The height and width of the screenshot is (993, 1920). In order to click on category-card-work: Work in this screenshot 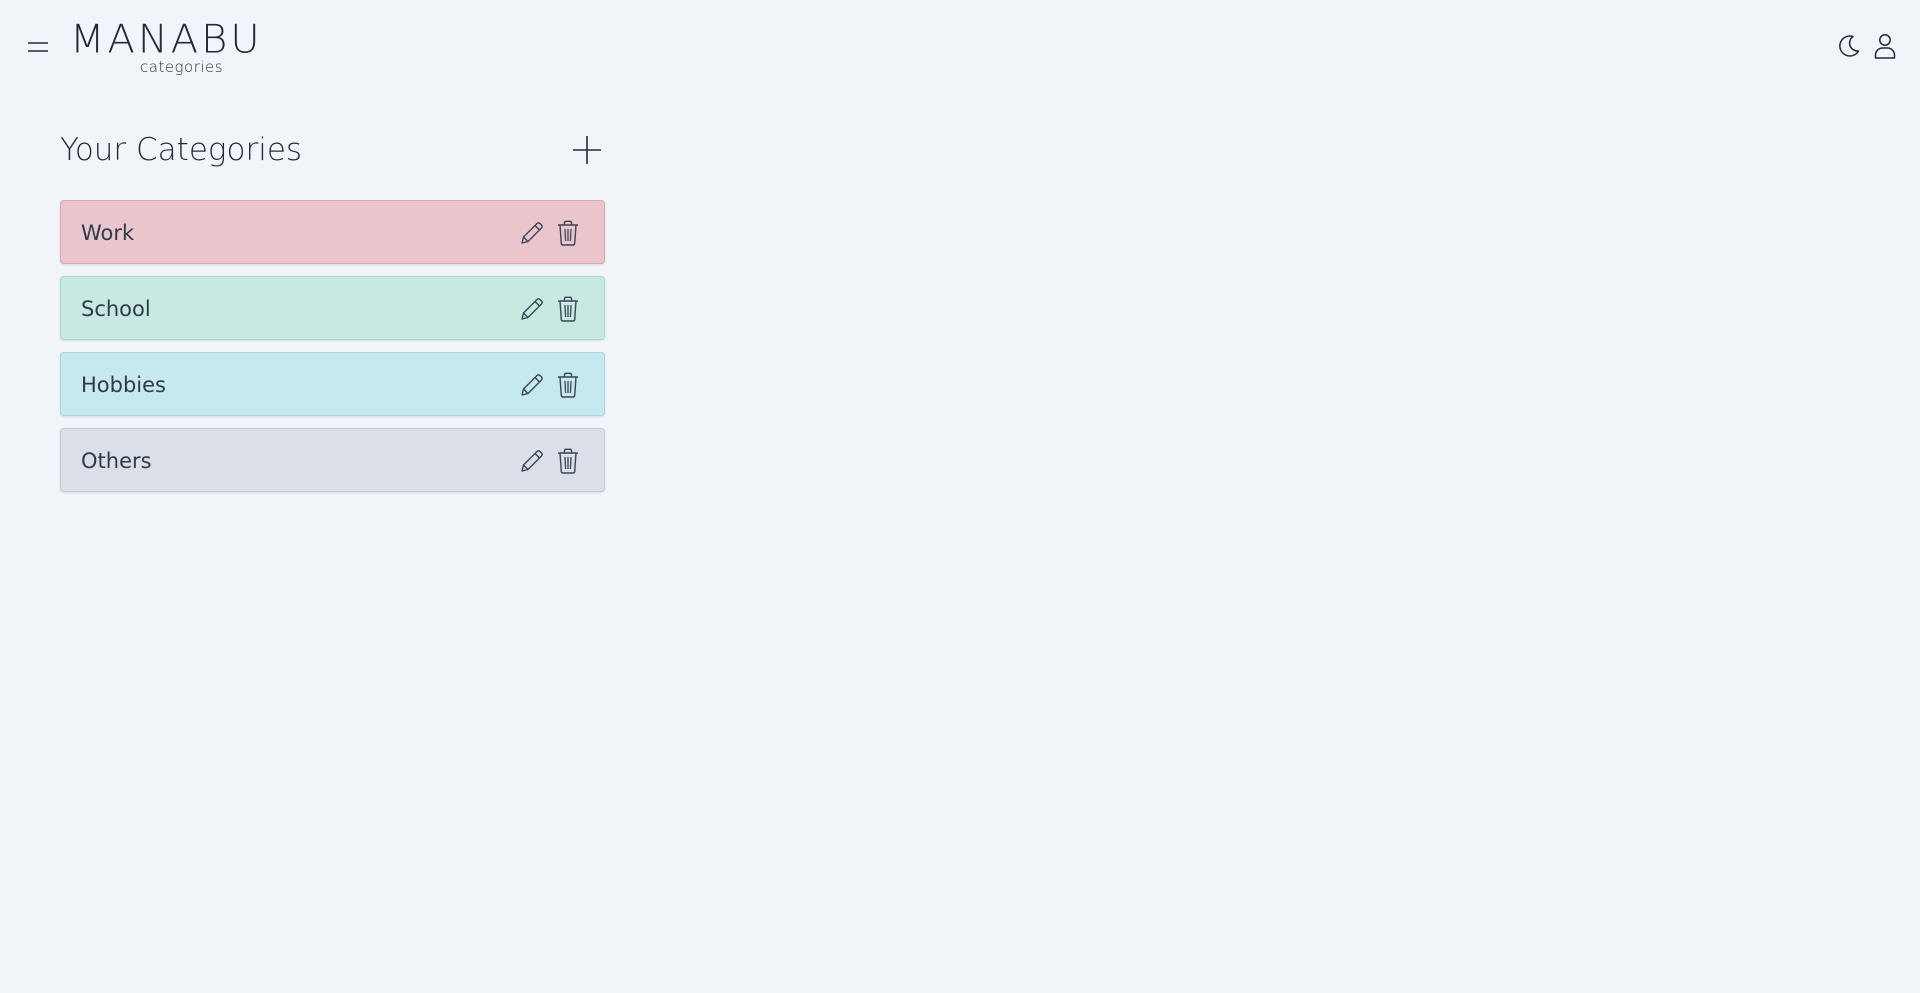, I will do `click(332, 232)`.